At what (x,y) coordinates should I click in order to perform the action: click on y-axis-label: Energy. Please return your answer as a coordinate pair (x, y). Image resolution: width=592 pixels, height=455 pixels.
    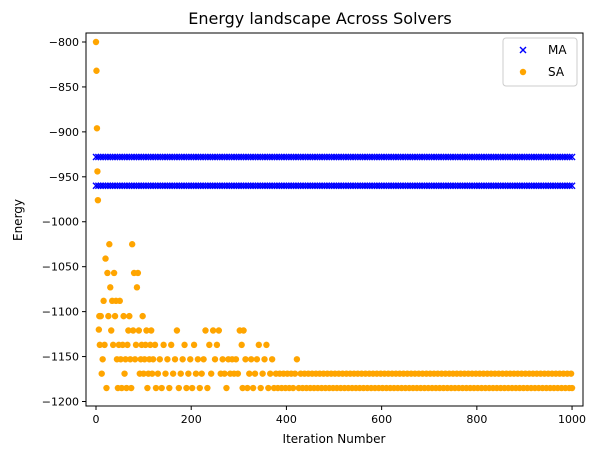
    Looking at the image, I should click on (18, 220).